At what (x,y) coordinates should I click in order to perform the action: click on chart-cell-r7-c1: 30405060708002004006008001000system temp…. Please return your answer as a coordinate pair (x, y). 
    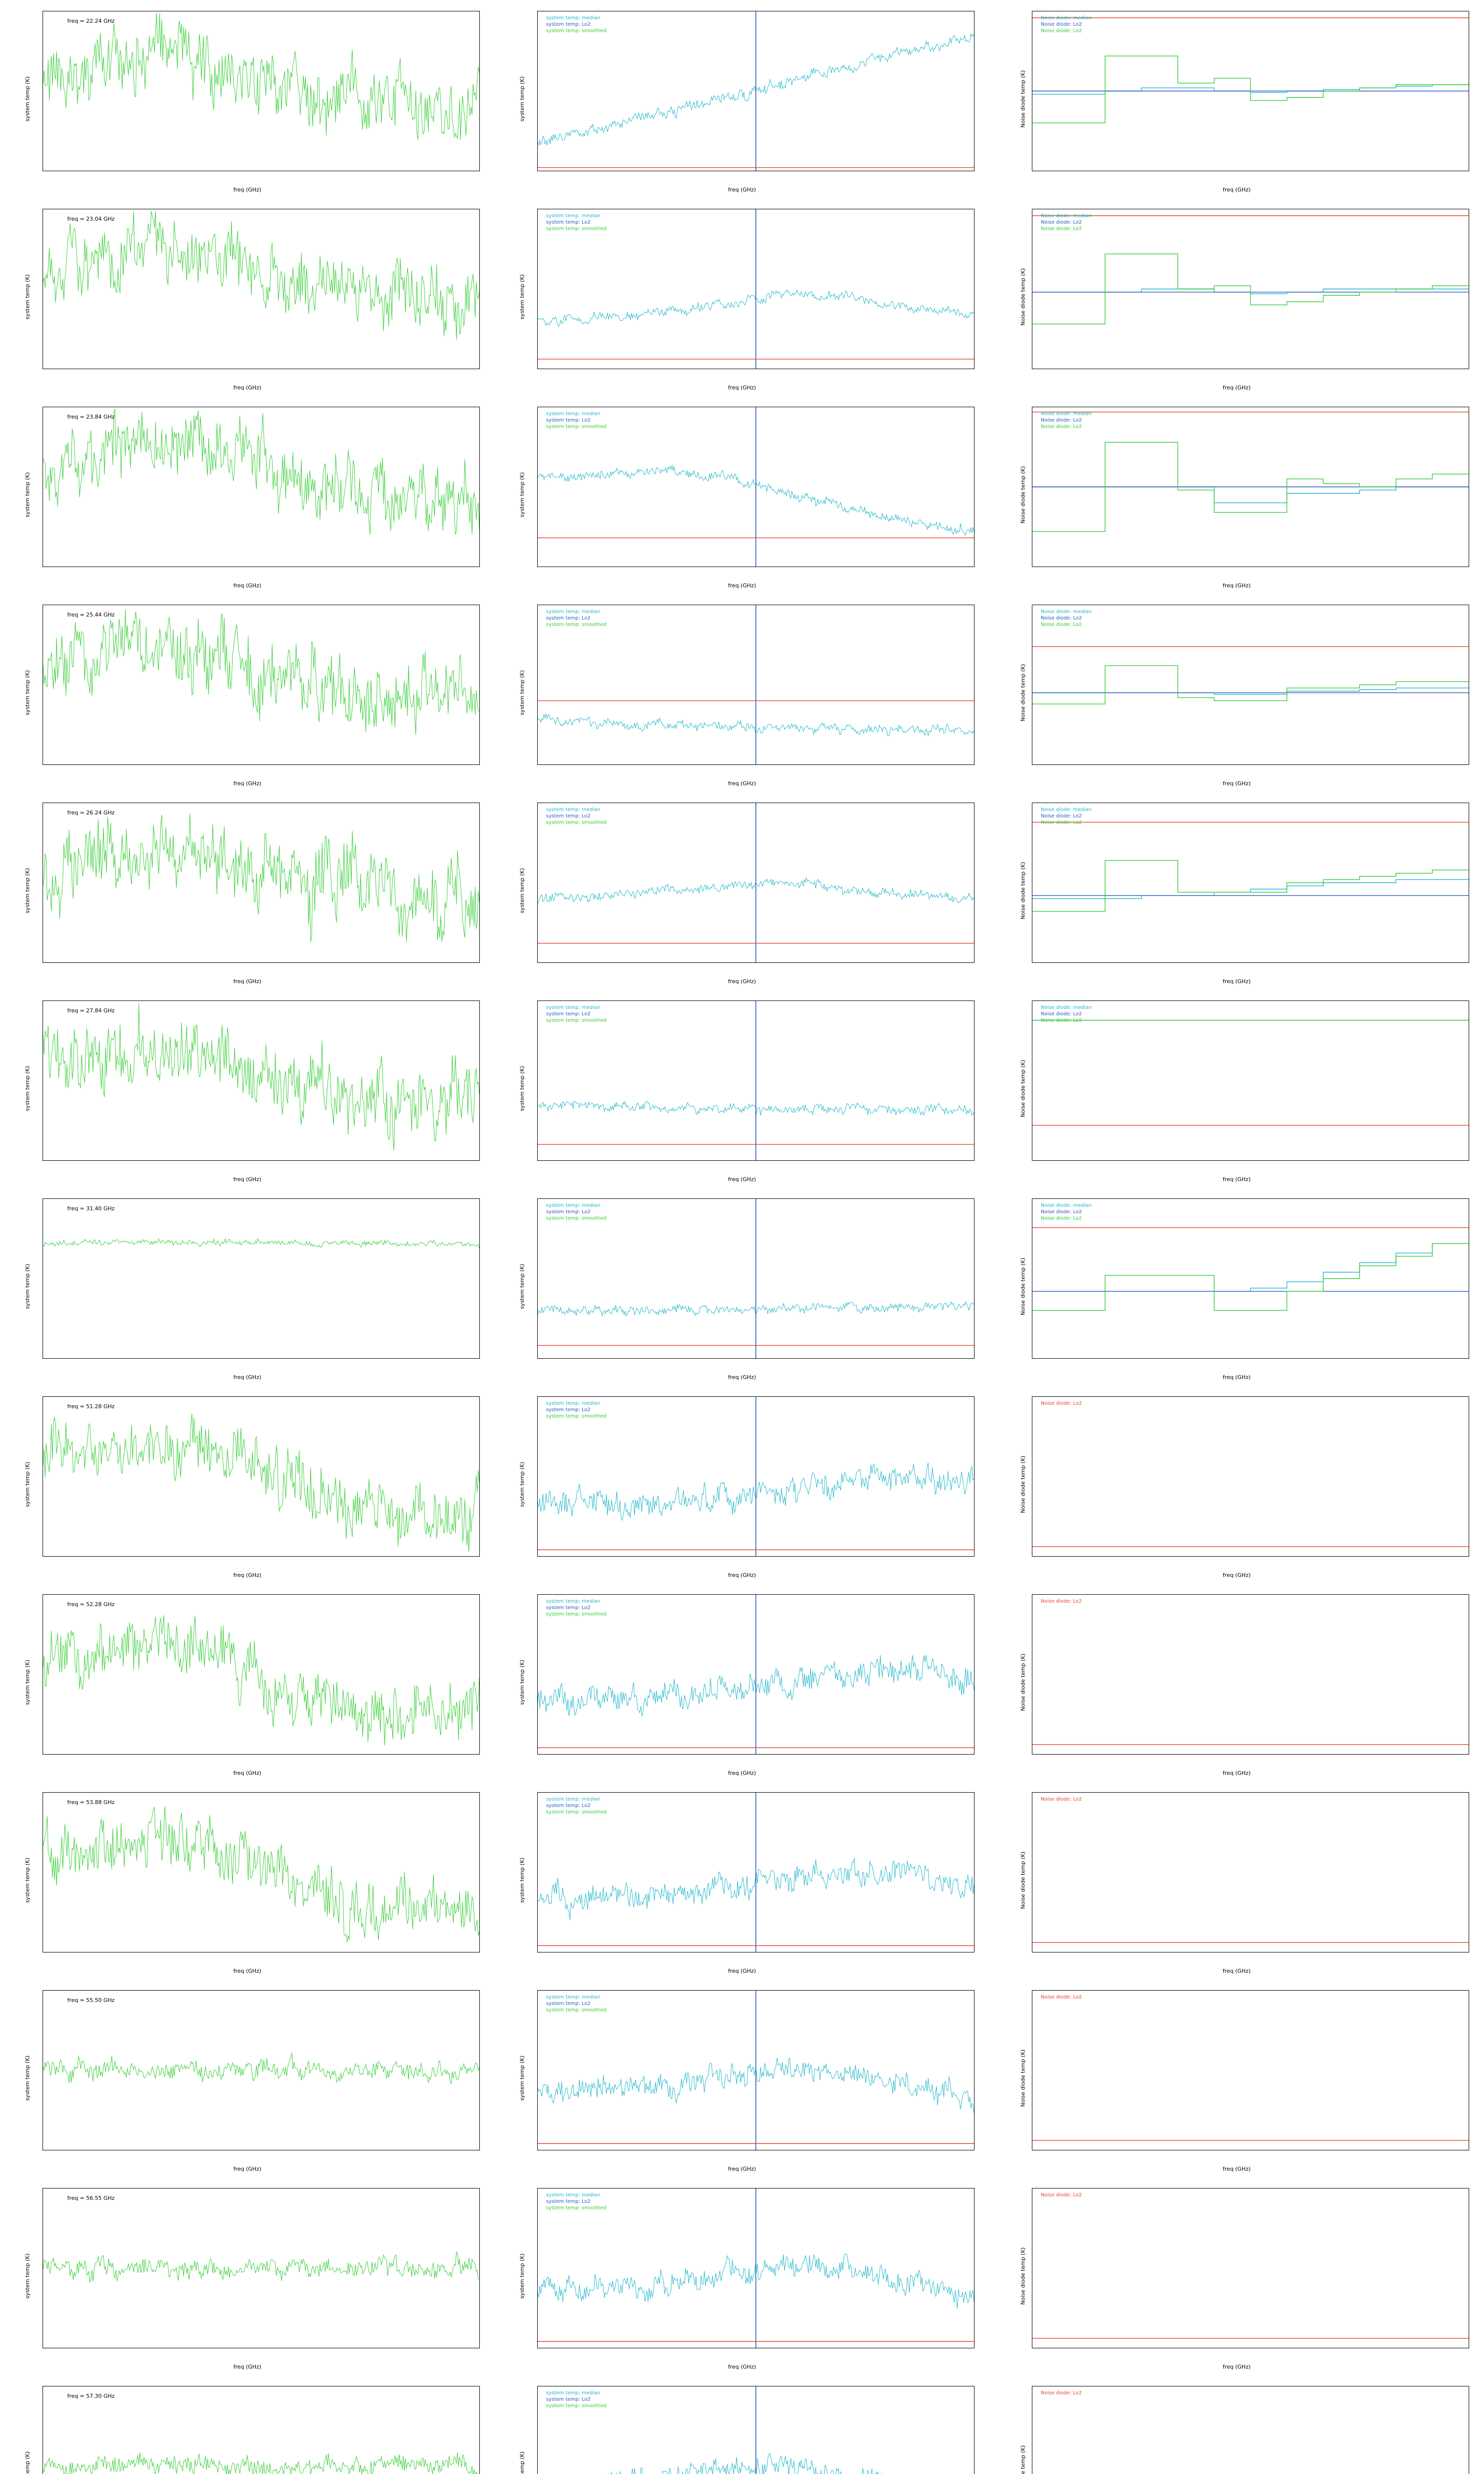
    Looking at the image, I should click on (742, 1484).